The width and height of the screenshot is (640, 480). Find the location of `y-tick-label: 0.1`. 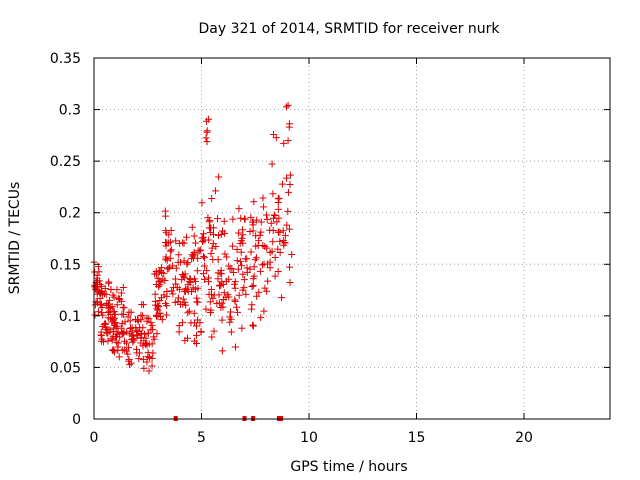

y-tick-label: 0.1 is located at coordinates (70, 317).